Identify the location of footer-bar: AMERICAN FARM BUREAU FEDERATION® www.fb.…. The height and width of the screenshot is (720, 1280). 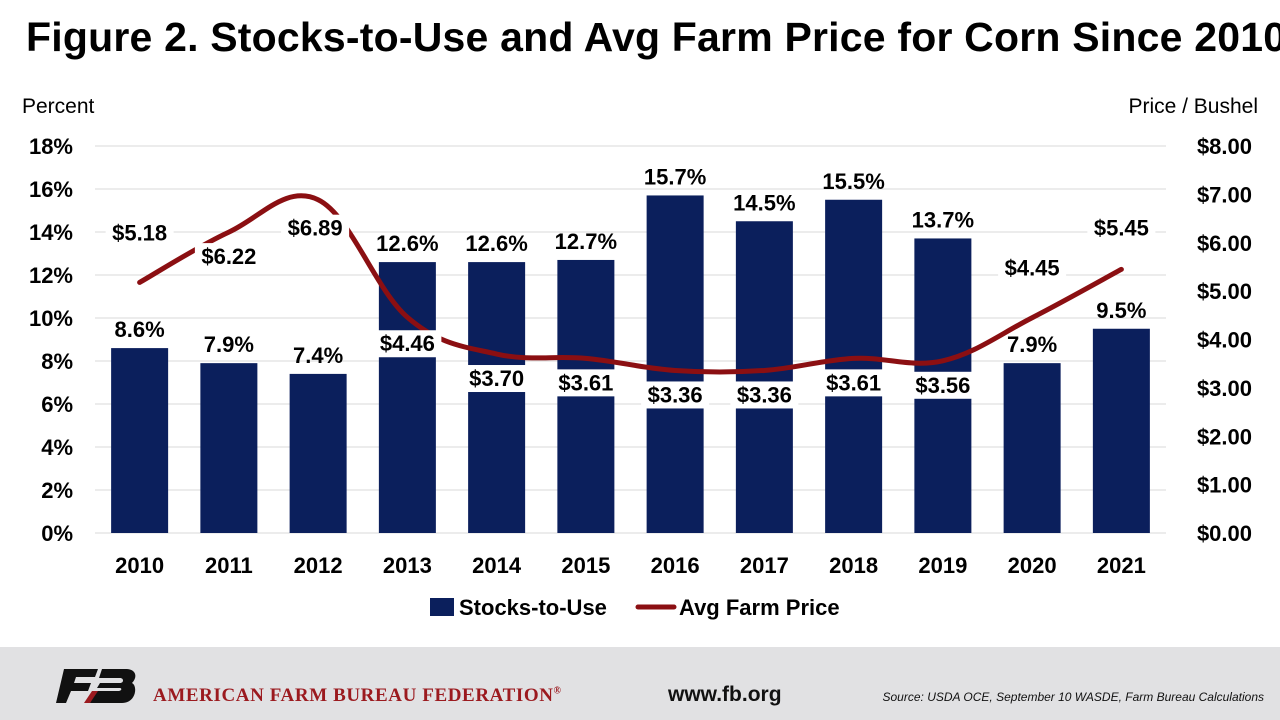
(640, 683).